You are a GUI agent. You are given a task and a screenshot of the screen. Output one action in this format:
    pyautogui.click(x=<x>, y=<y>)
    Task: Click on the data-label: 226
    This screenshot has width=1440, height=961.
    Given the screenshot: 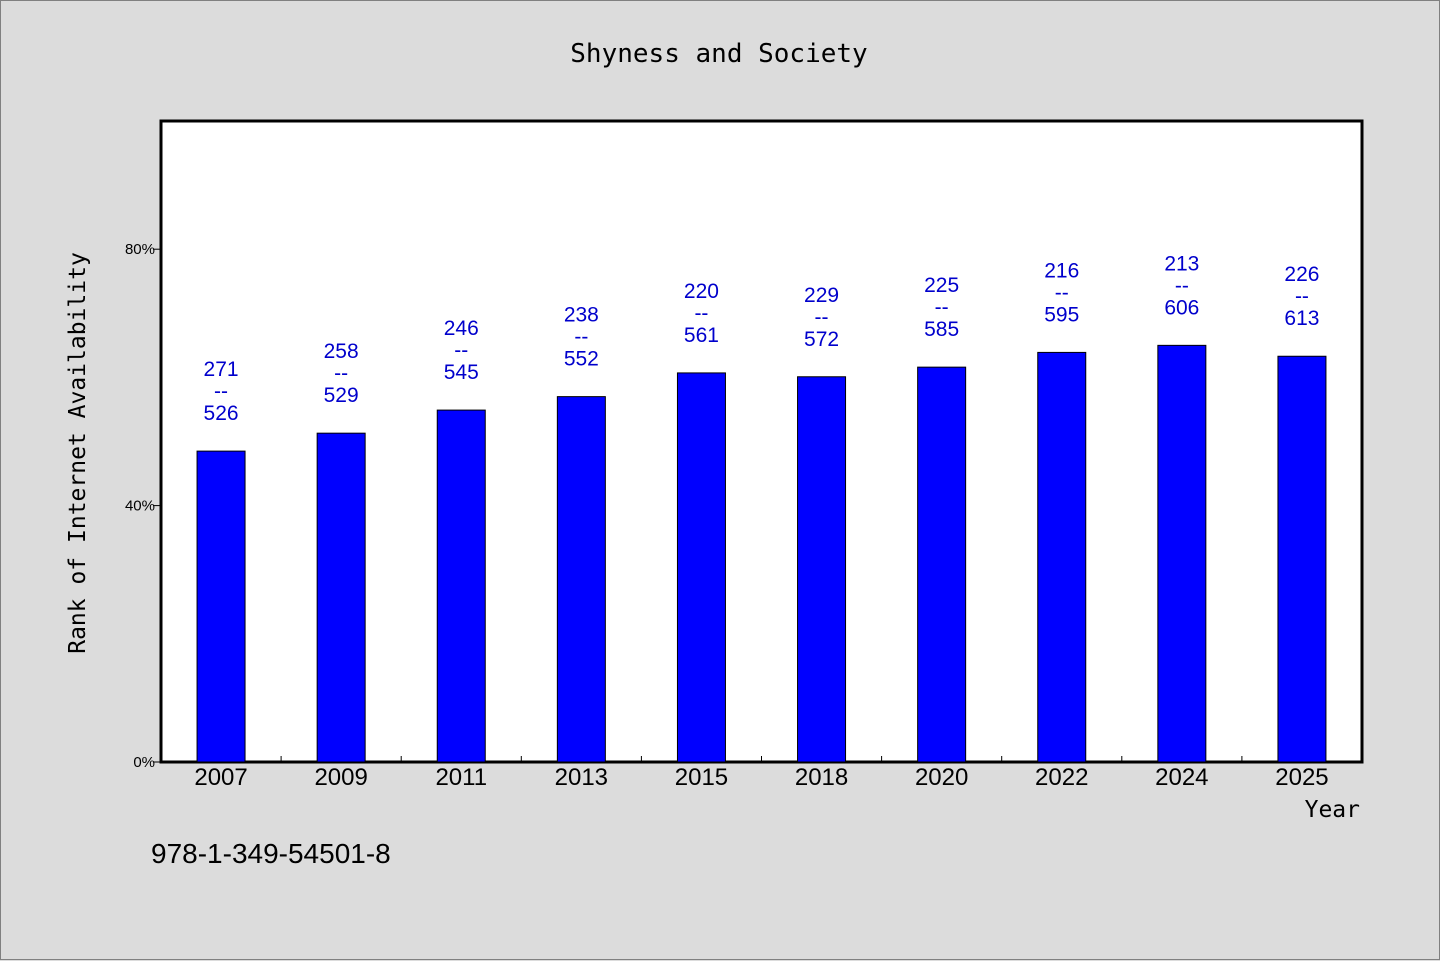 What is the action you would take?
    pyautogui.click(x=1301, y=274)
    